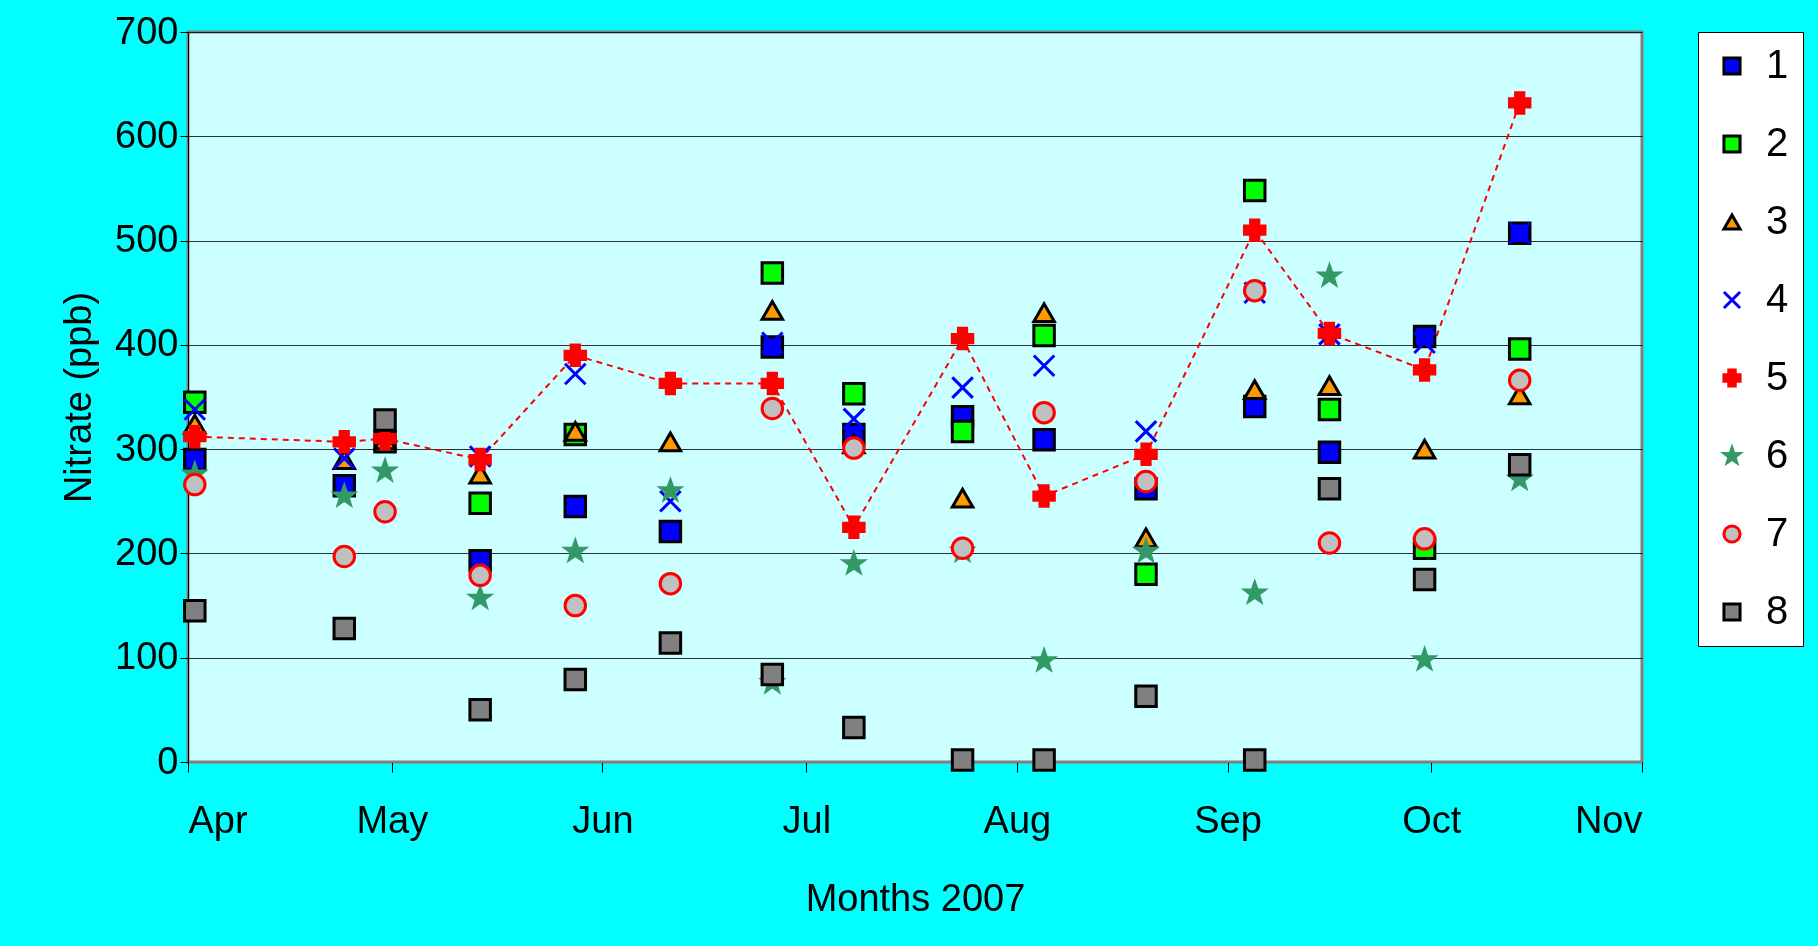 This screenshot has height=946, width=1818. Describe the element at coordinates (1432, 819) in the screenshot. I see `x-tick-label: Oct` at that location.